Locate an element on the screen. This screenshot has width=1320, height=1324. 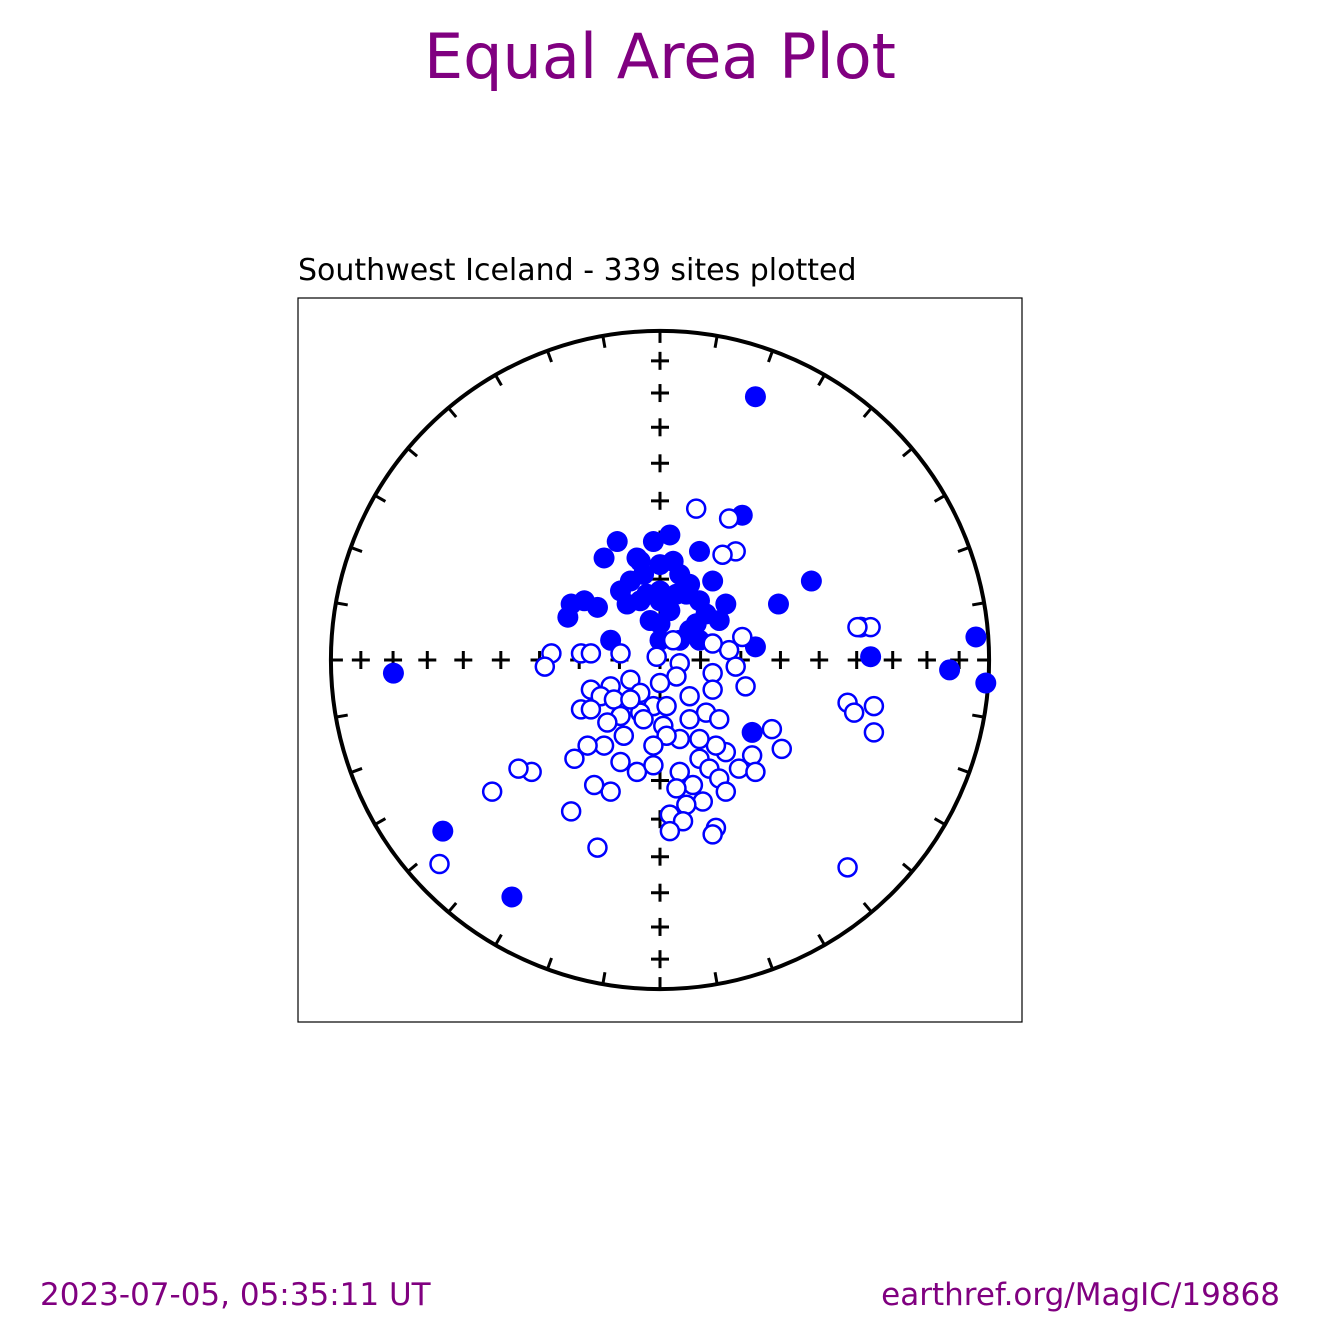
chart-title: Equal Area Plot is located at coordinates (660, 56).